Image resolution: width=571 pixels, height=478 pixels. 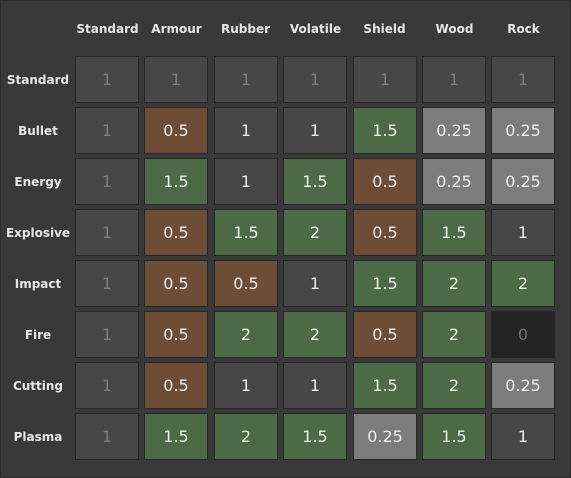 What do you see at coordinates (107, 130) in the screenshot?
I see `cell-bullet-standard: 1` at bounding box center [107, 130].